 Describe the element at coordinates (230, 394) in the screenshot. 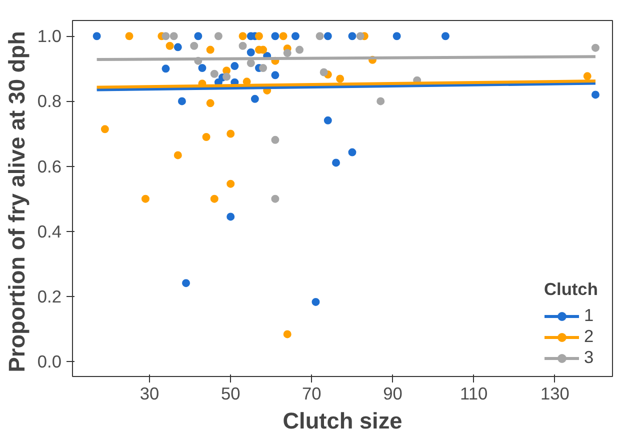

I see `x-tick-label: 50` at that location.